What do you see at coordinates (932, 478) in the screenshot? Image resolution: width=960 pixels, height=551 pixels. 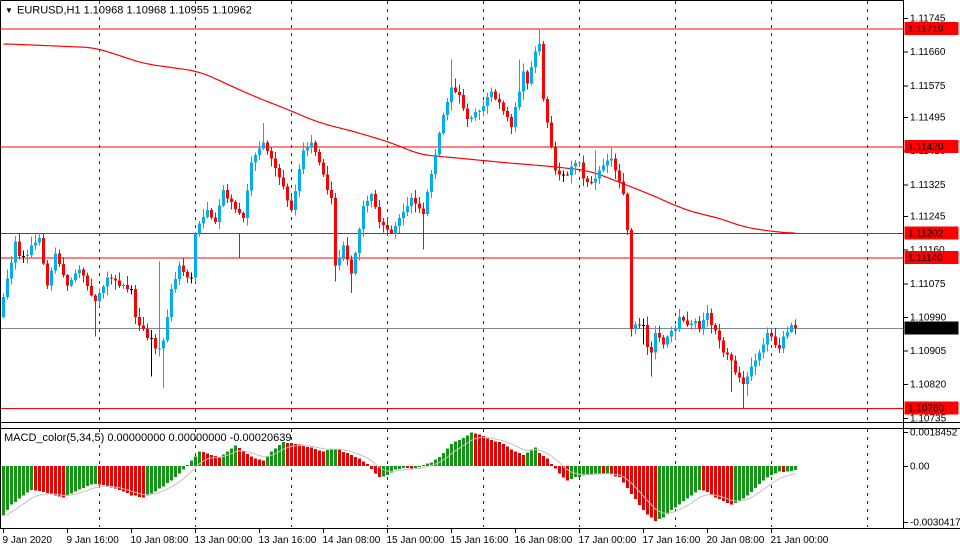 I see `macd-axis: 0.0018452 0.00 -0.0030417` at bounding box center [932, 478].